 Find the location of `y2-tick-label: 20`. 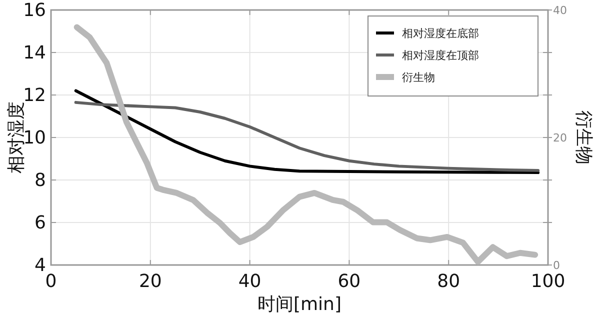

y2-tick-label: 20 is located at coordinates (560, 138).